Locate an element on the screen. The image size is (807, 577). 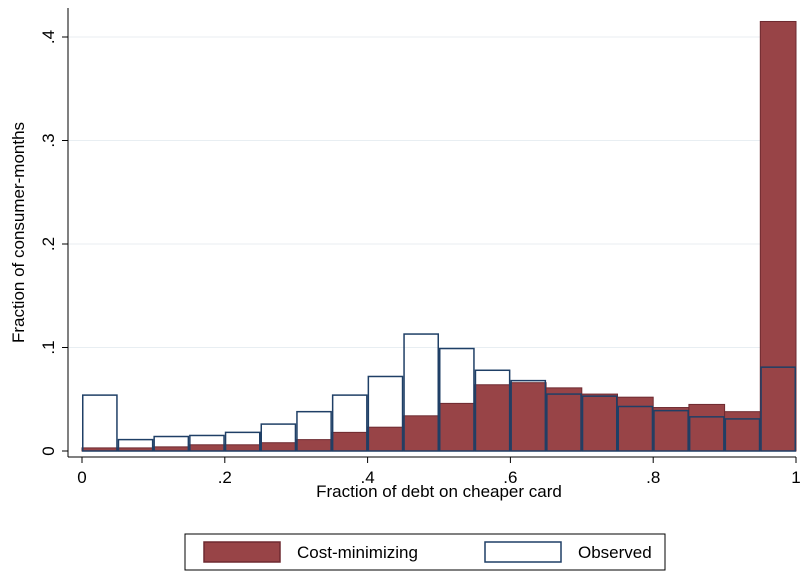
legend-swatch-observed is located at coordinates (523, 552).